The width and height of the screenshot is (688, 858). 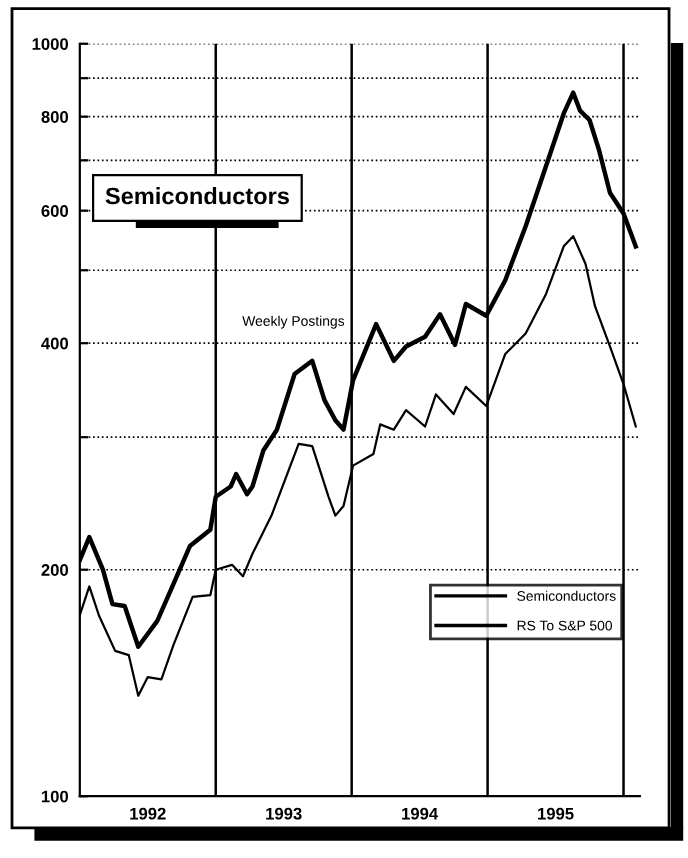 I want to click on x-tick-label: 1995, so click(x=556, y=813).